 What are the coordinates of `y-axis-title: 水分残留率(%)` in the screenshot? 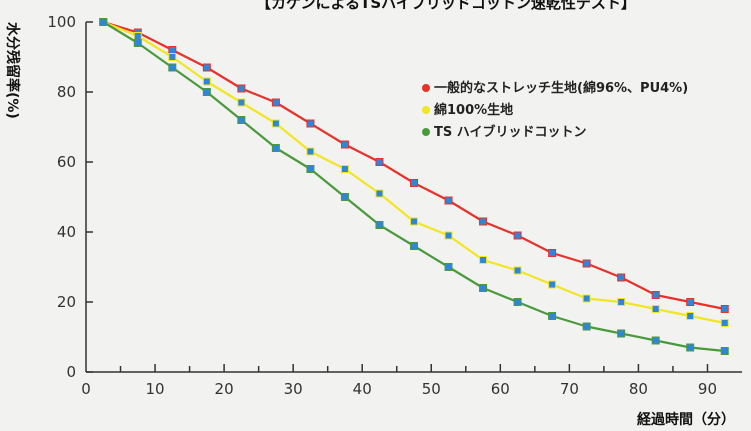 It's located at (12, 70).